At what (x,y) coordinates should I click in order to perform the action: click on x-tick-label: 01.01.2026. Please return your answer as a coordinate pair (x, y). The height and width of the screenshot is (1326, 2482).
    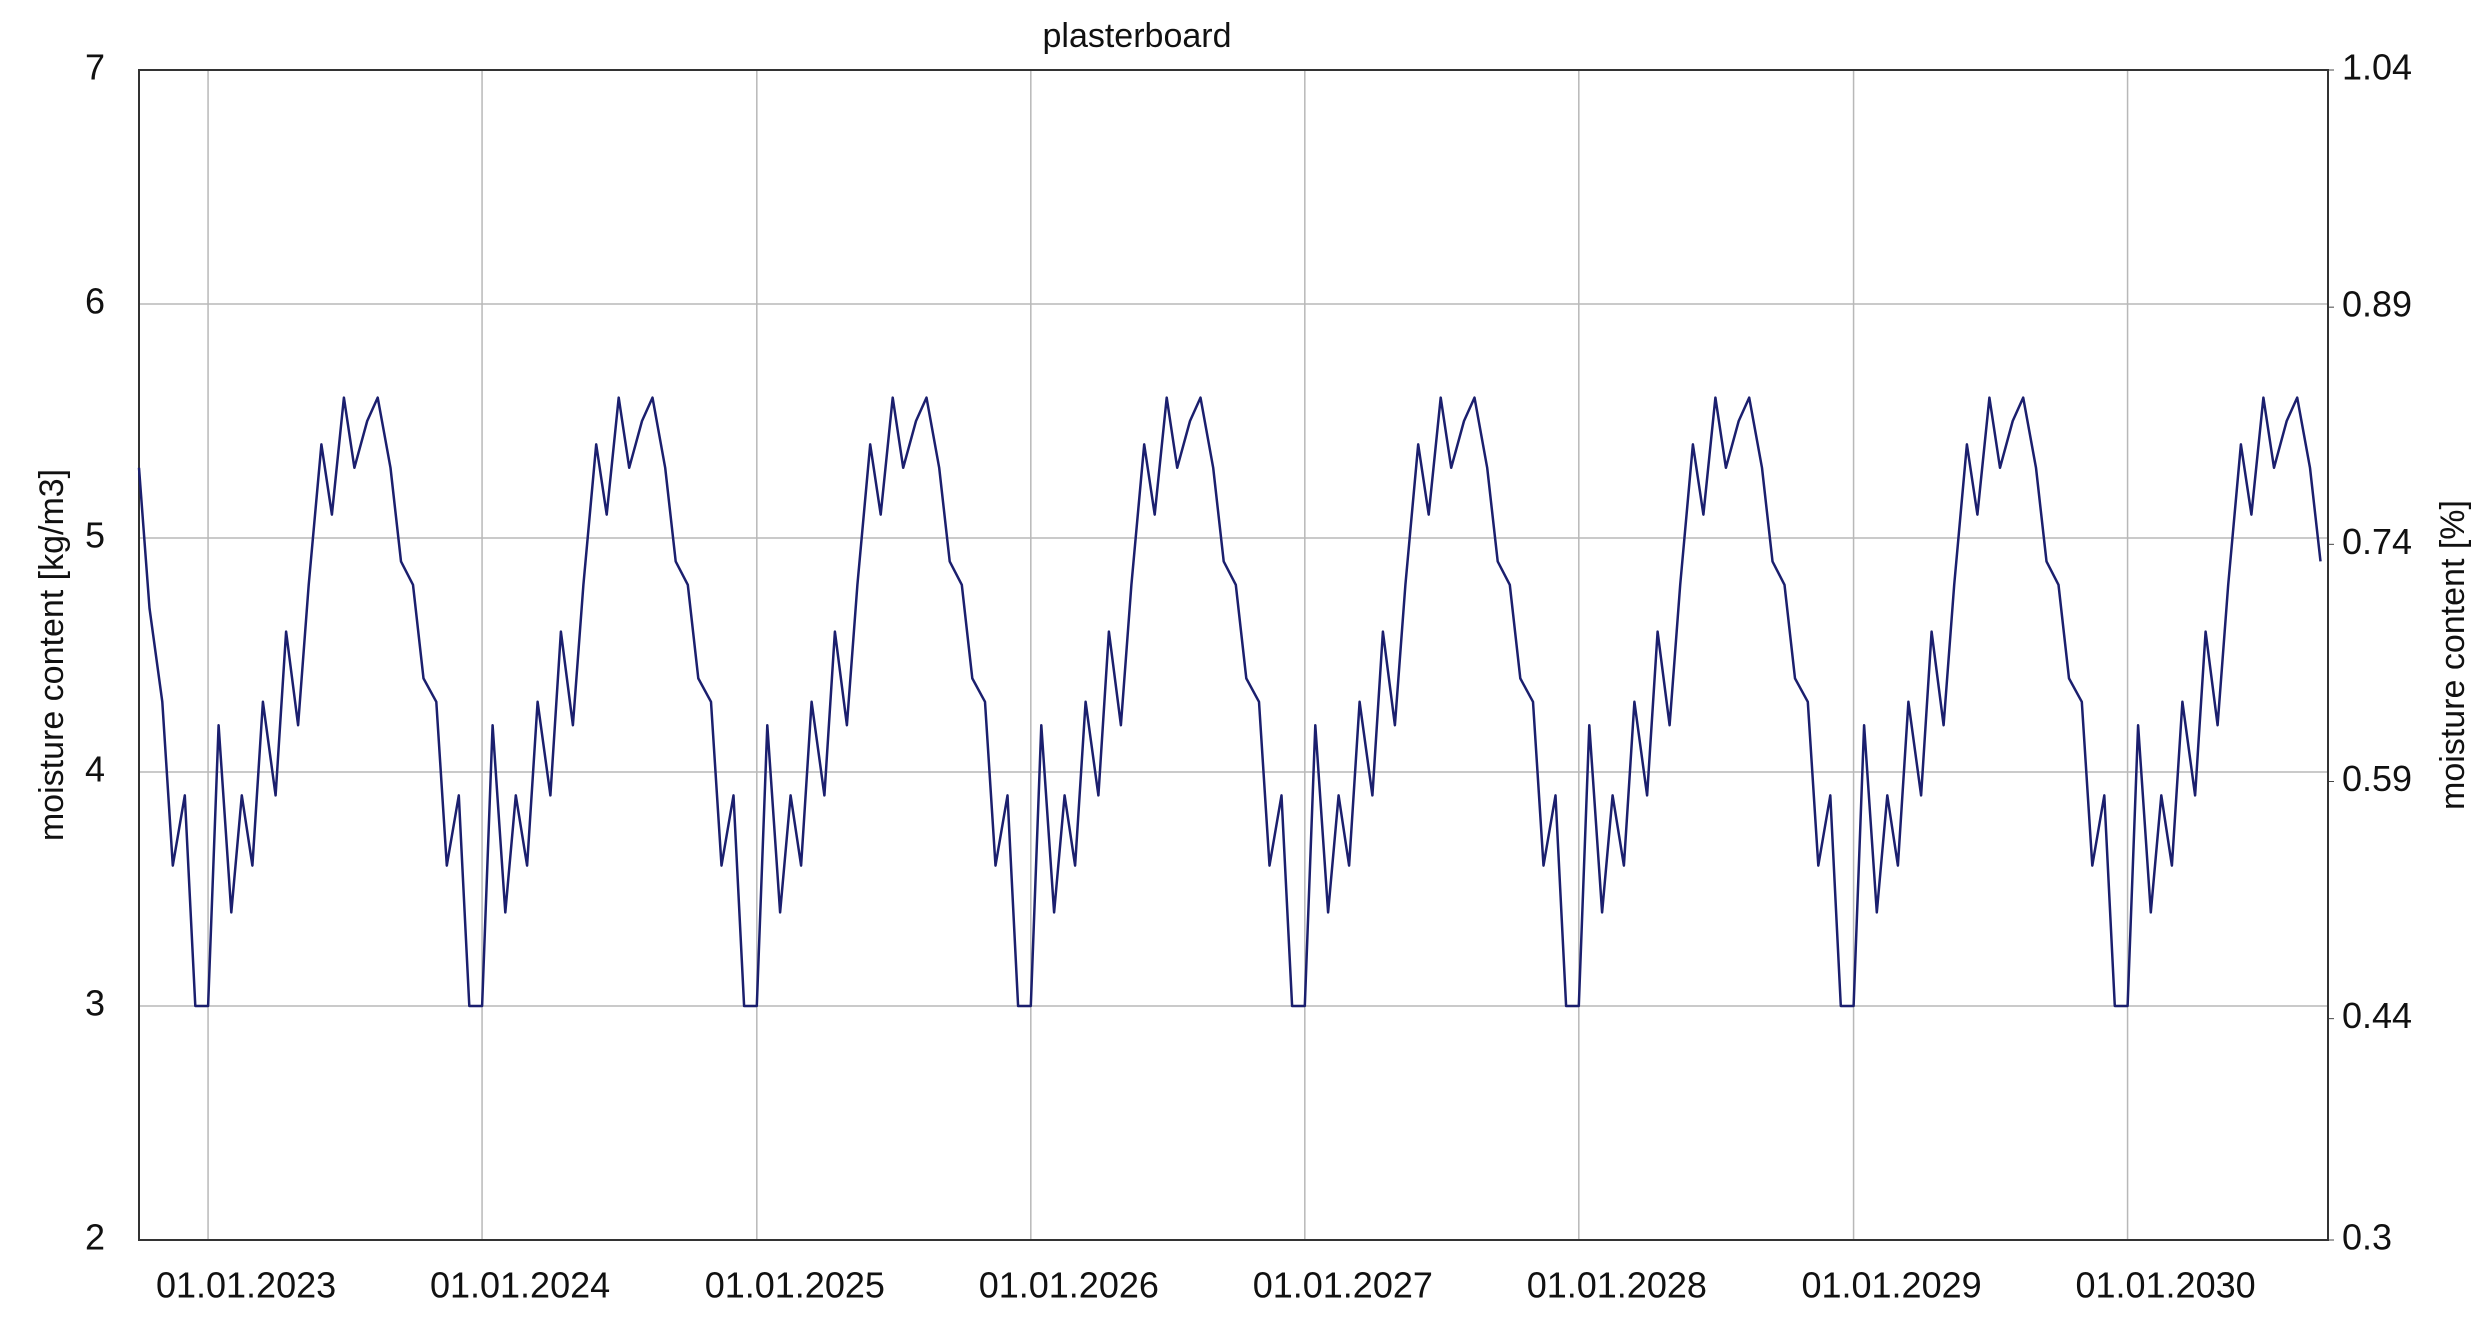
    Looking at the image, I should click on (1069, 1285).